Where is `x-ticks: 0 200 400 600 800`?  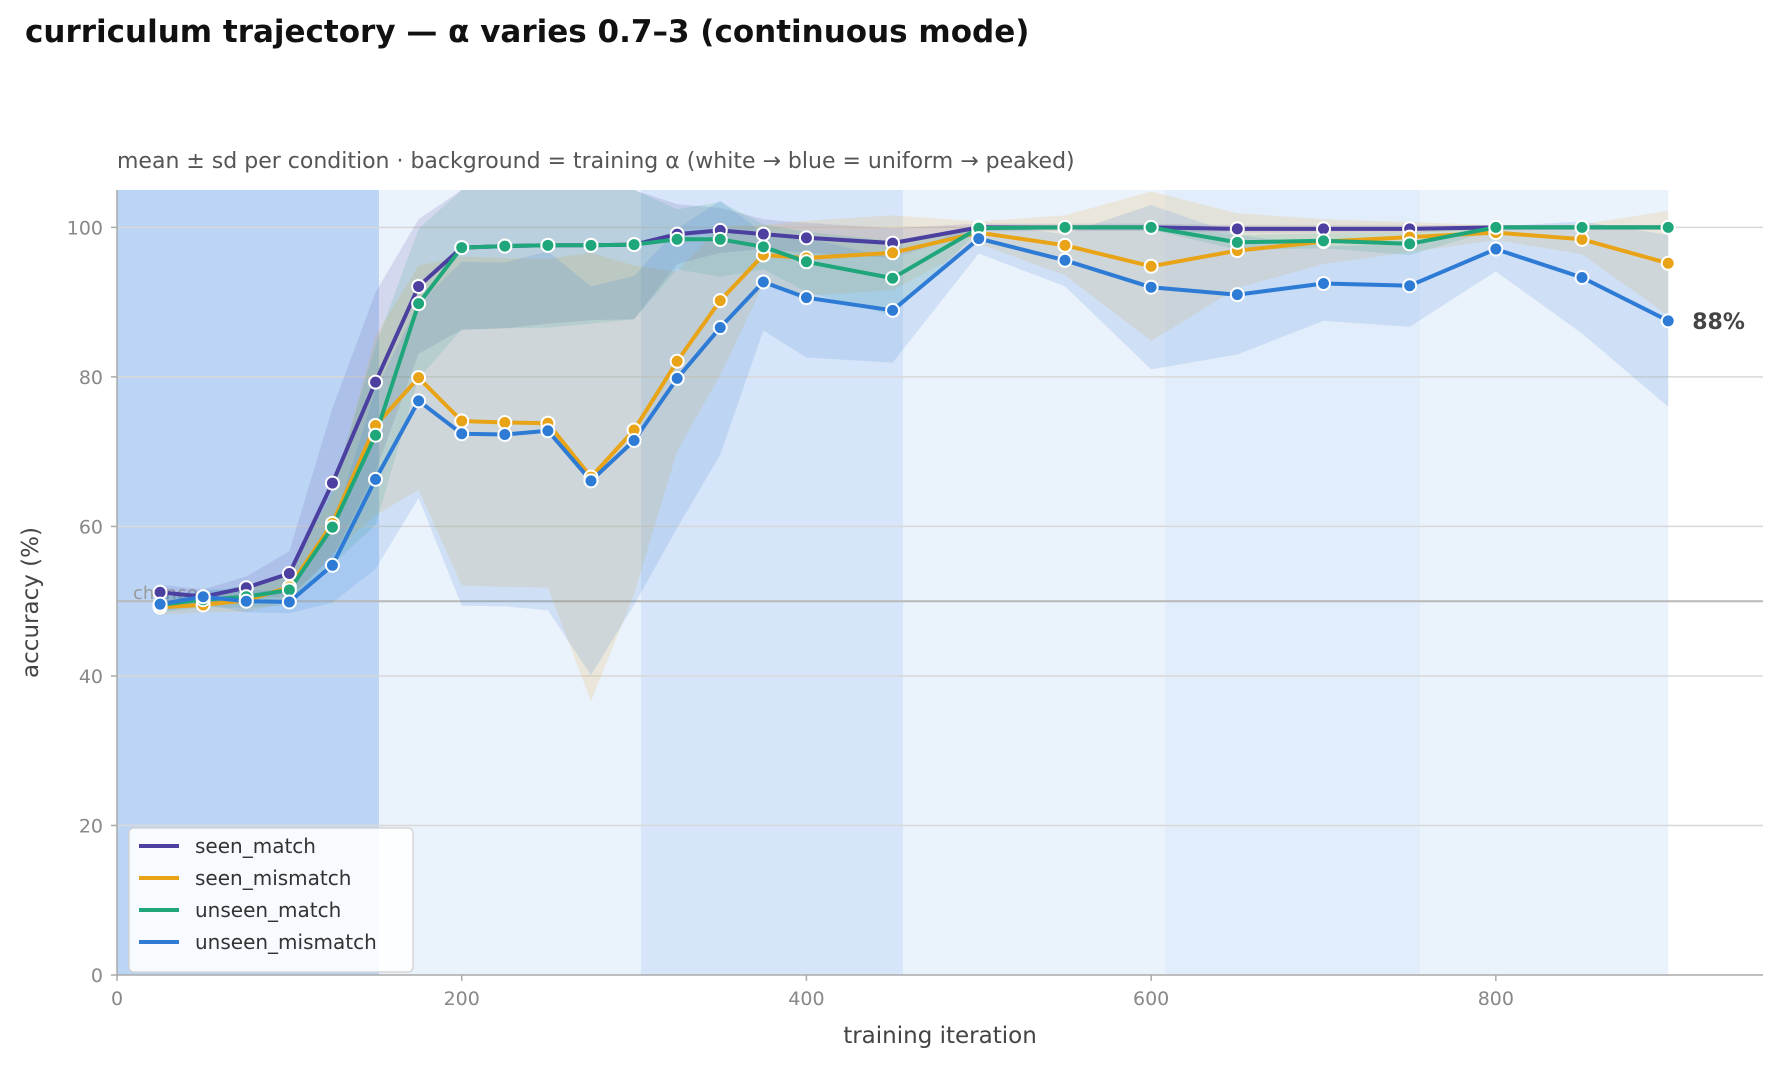
x-ticks: 0 200 400 600 800 is located at coordinates (812, 992).